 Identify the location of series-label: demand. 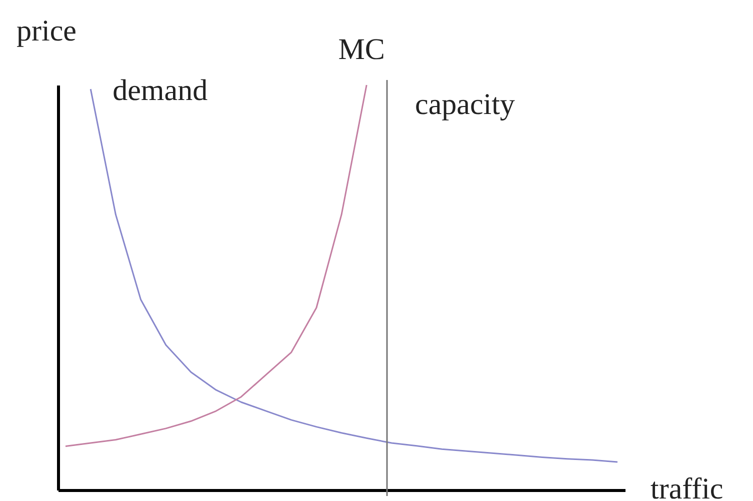
(160, 91).